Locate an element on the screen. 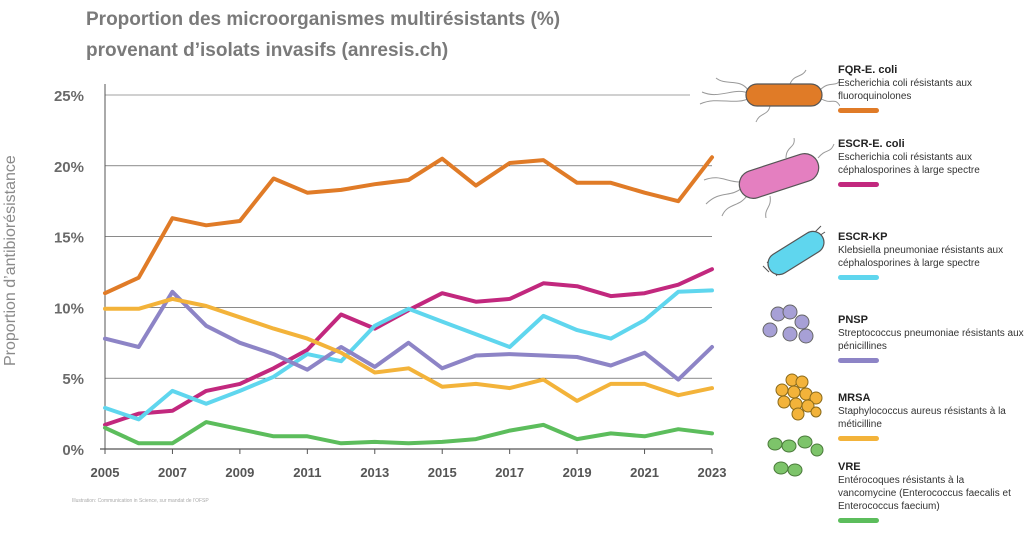  x-tick-label: 2007 is located at coordinates (172, 472).